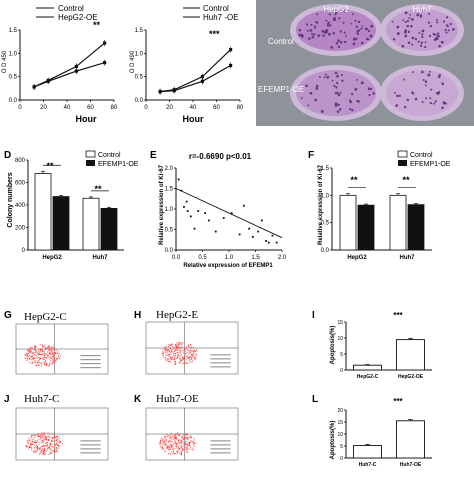 The width and height of the screenshot is (474, 479). I want to click on x-tick-label: 60, so click(216, 108).